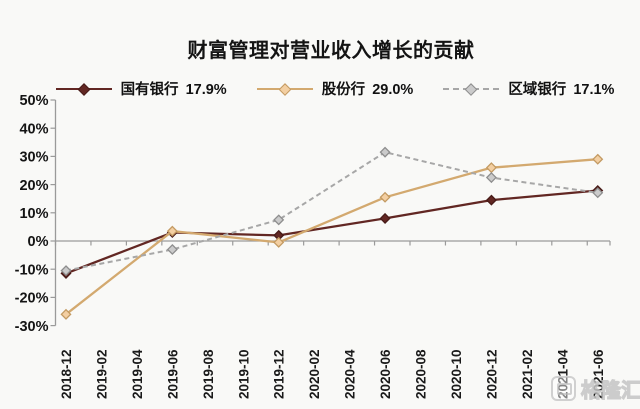 The image size is (640, 409). I want to click on legend-series-name: 区域银行 17.1%, so click(561, 90).